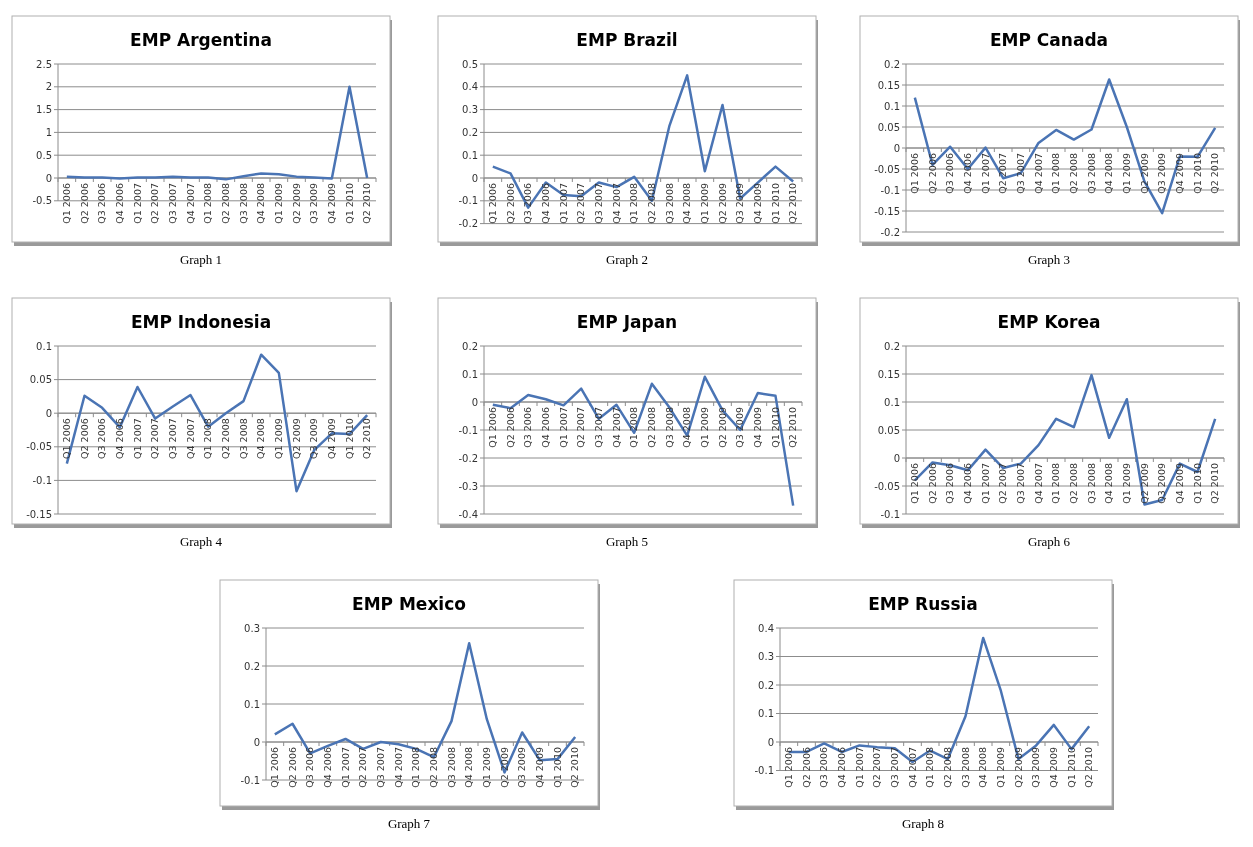  Describe the element at coordinates (201, 322) in the screenshot. I see `chart-title: EMP Indonesia` at that location.